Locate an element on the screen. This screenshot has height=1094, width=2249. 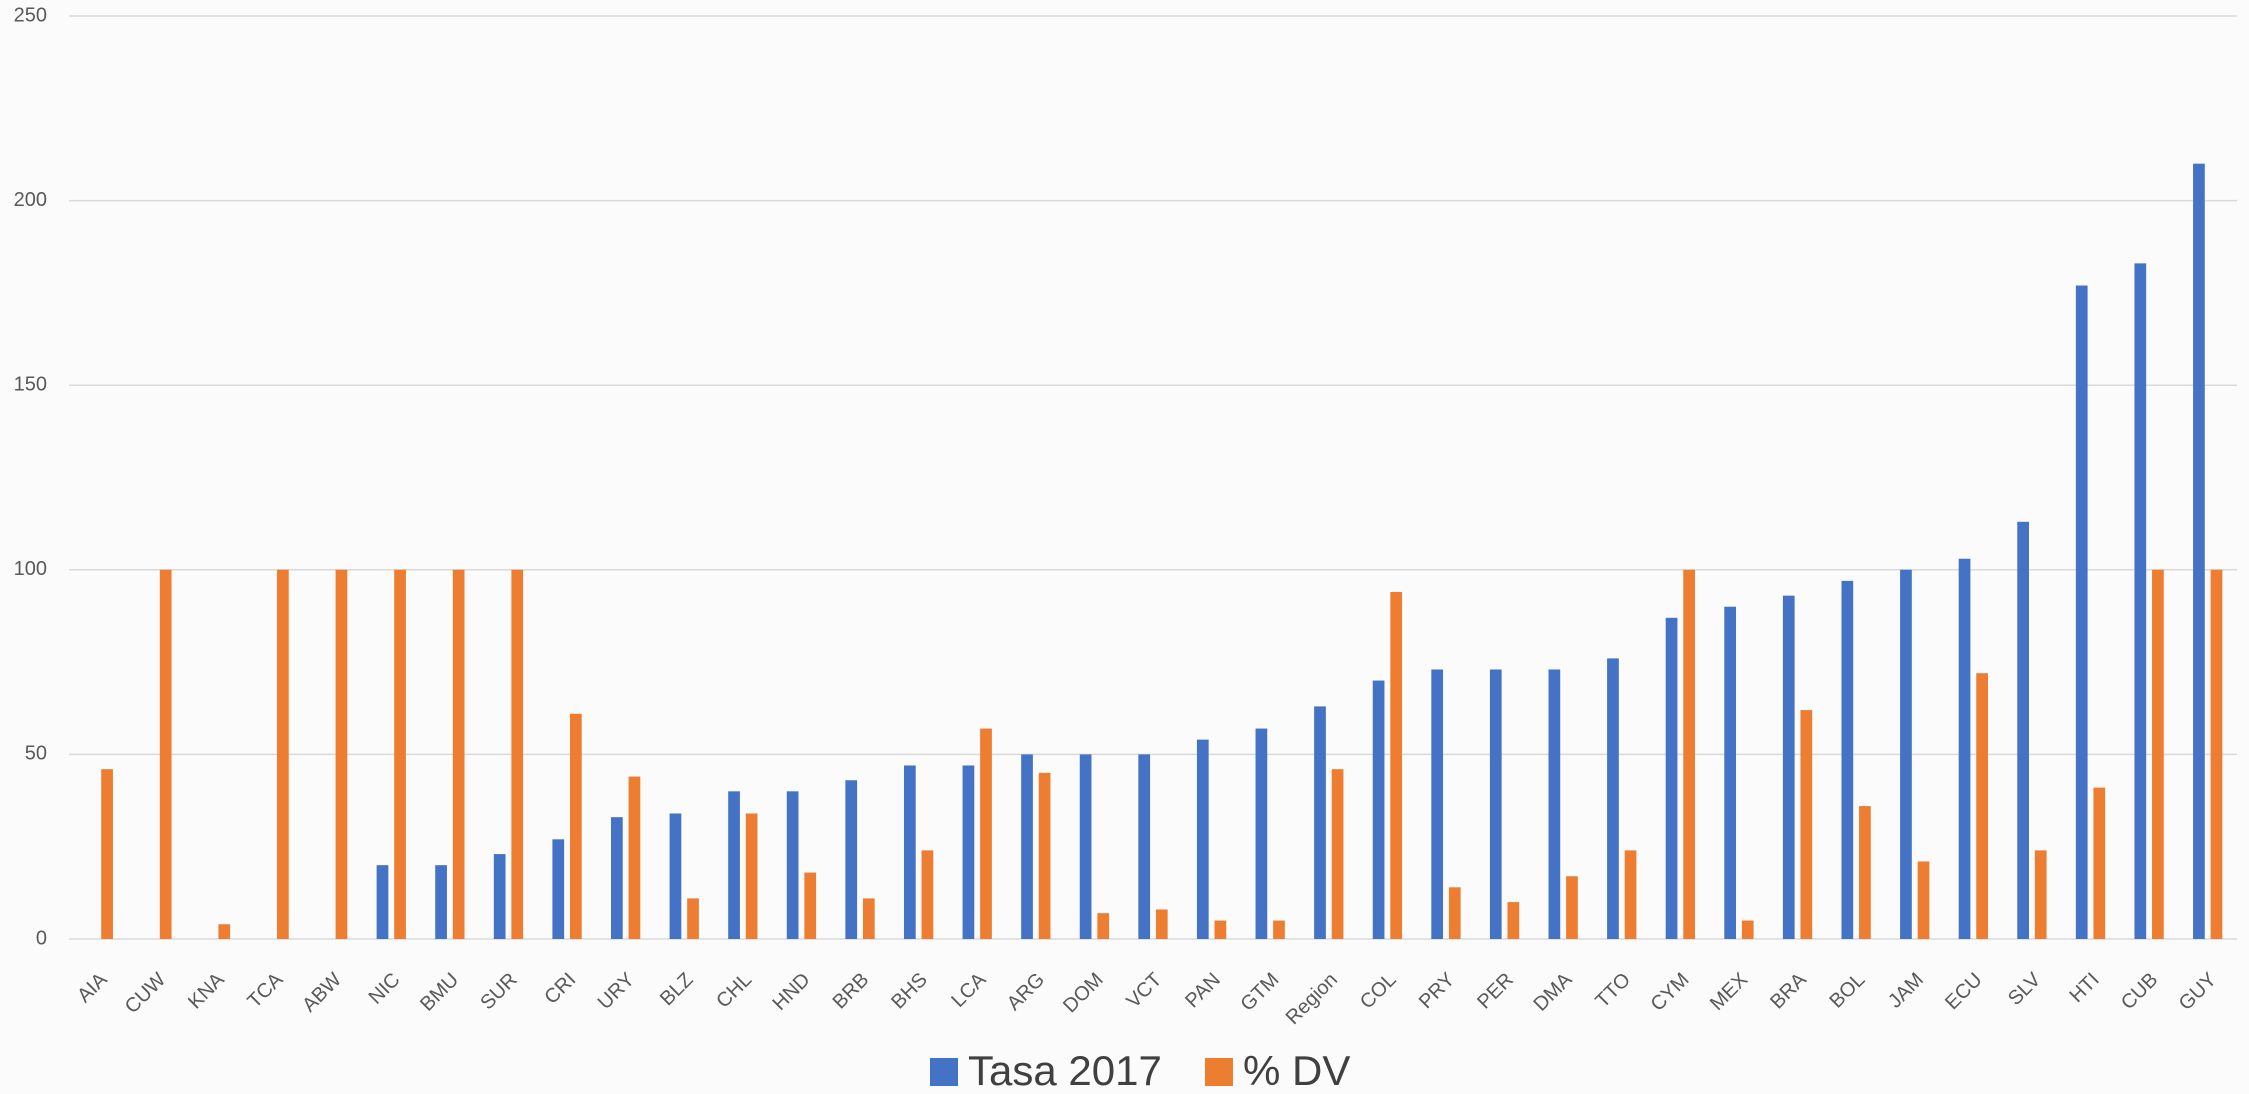
y-tick-label: 150 is located at coordinates (30, 384).